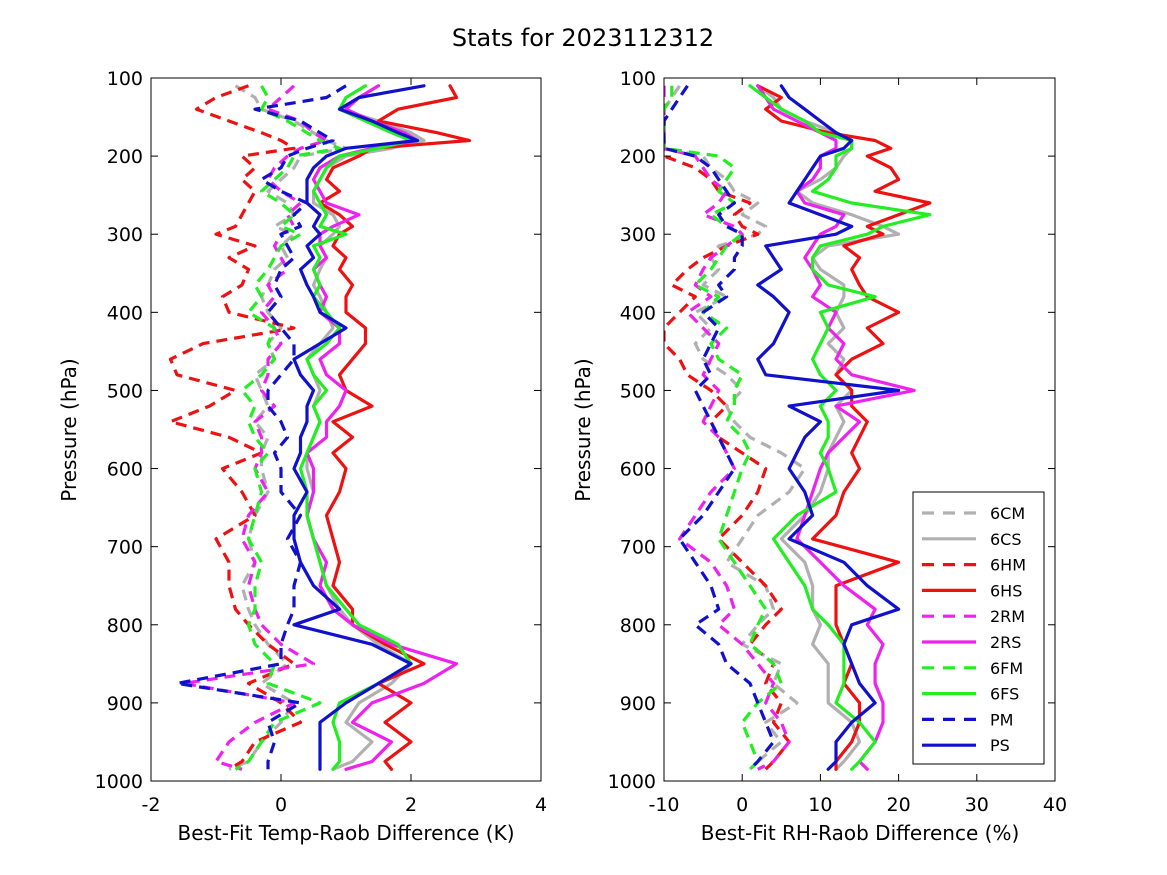  I want to click on legend-label-6fs: 6FS, so click(1004, 694).